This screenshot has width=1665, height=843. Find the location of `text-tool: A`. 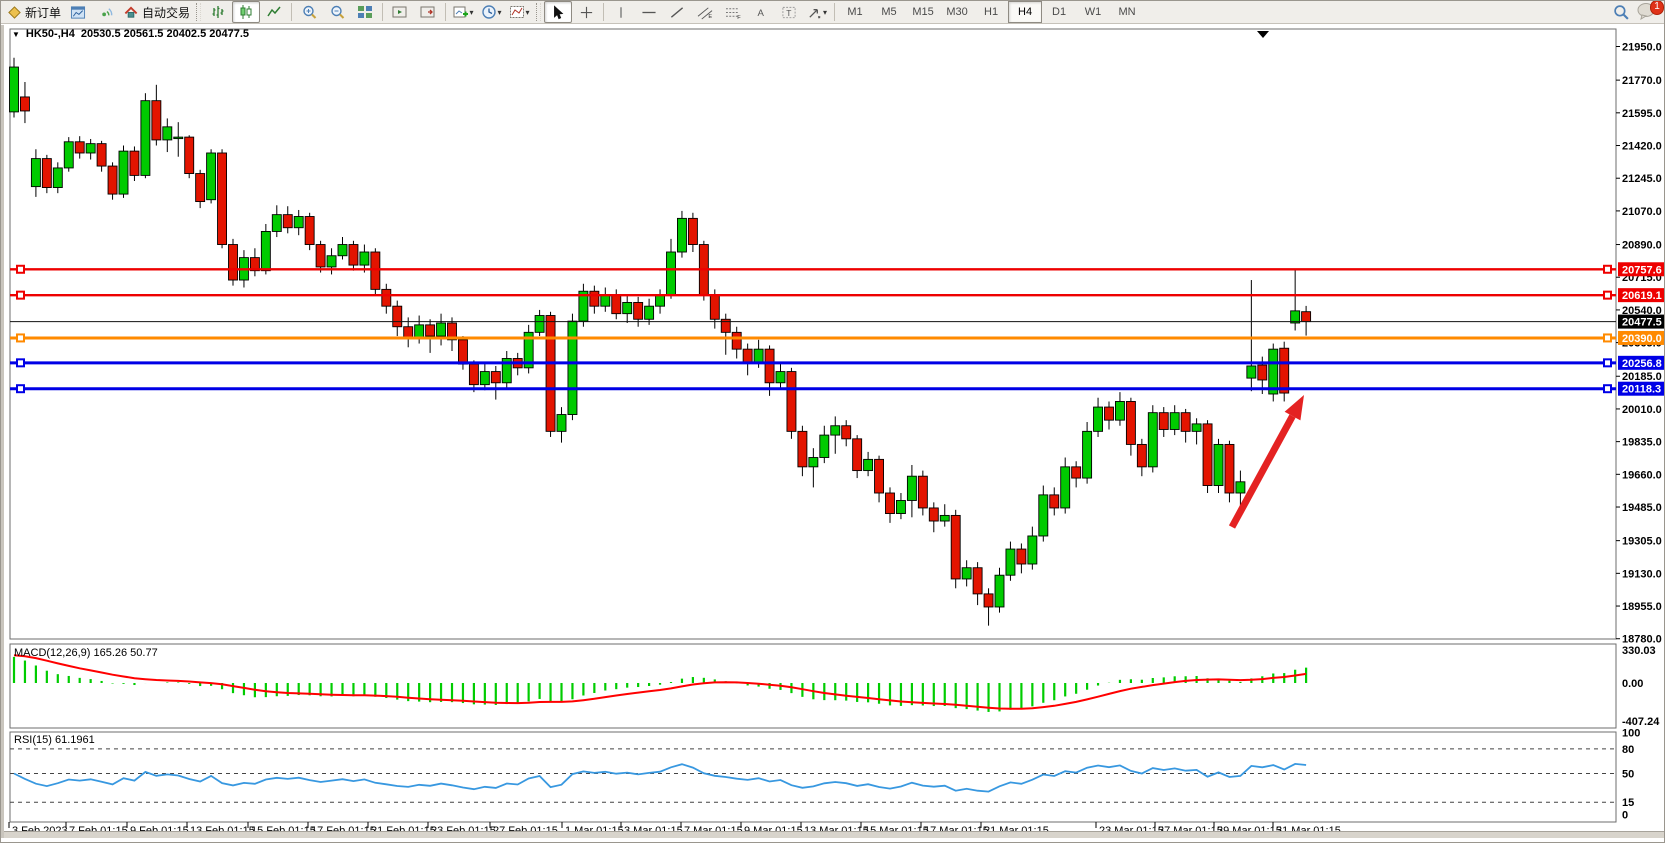

text-tool: A is located at coordinates (761, 12).